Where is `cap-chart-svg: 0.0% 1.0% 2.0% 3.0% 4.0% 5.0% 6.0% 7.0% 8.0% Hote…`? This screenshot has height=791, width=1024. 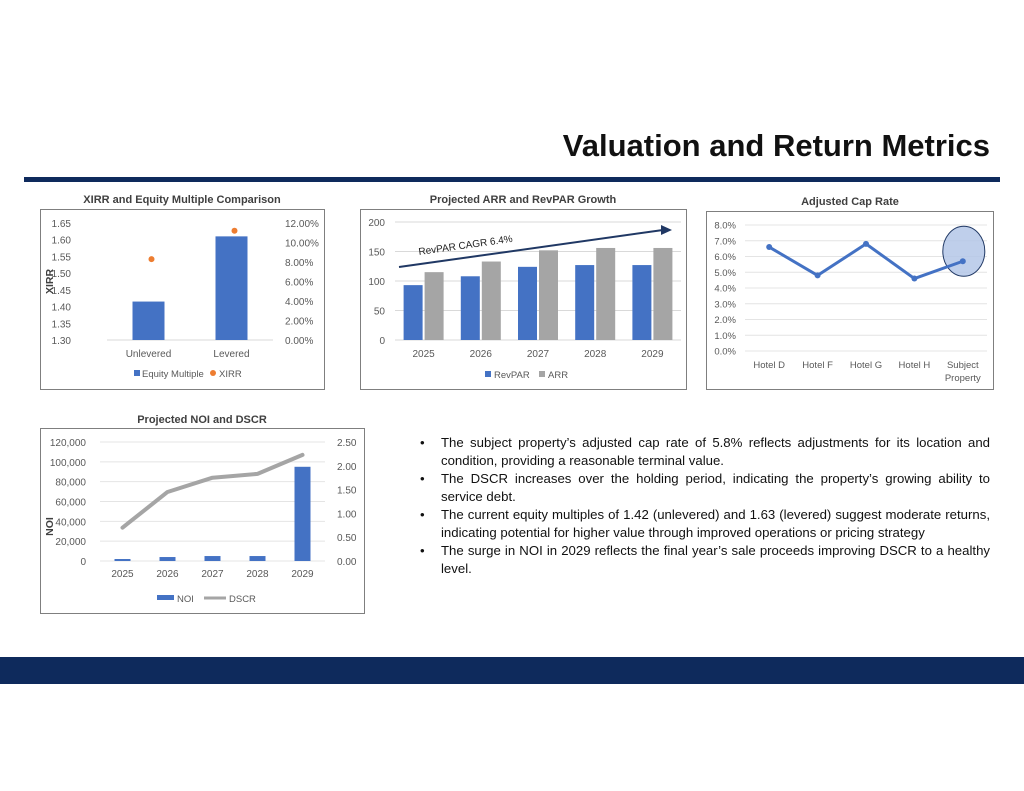
cap-chart-svg: 0.0% 1.0% 2.0% 3.0% 4.0% 5.0% 6.0% 7.0% 8.0% Hote… is located at coordinates (850, 302).